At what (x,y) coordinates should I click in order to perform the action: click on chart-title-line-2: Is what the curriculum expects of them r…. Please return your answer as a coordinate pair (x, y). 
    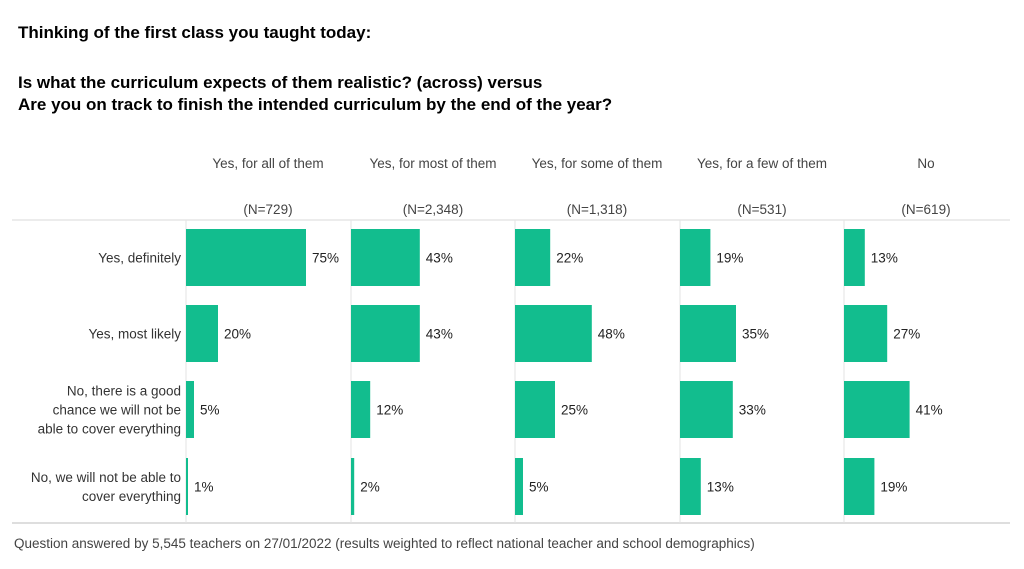
    Looking at the image, I should click on (280, 82).